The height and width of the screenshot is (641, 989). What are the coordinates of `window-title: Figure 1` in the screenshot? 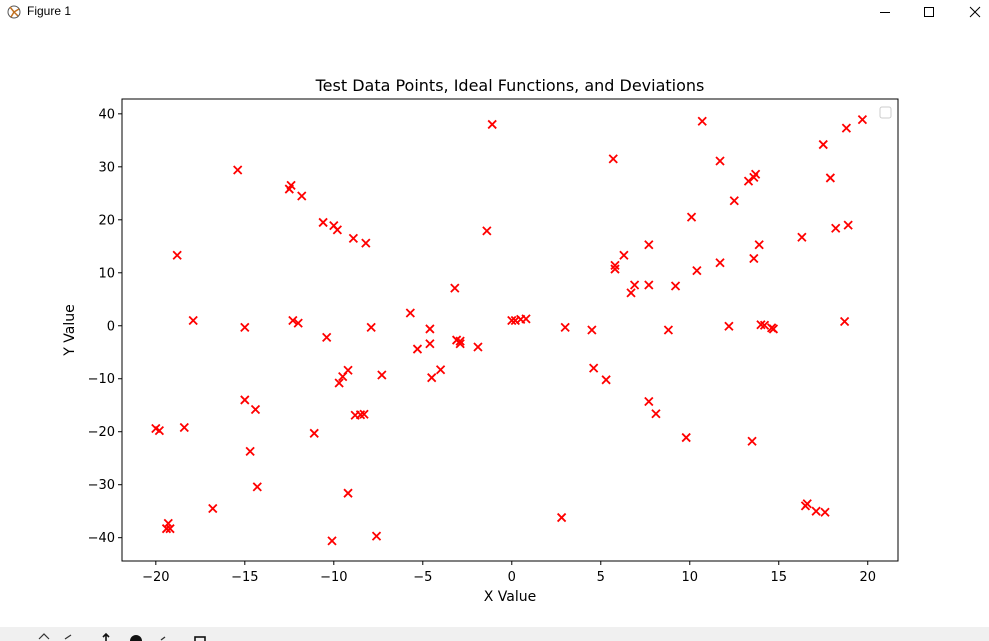 It's located at (49, 11).